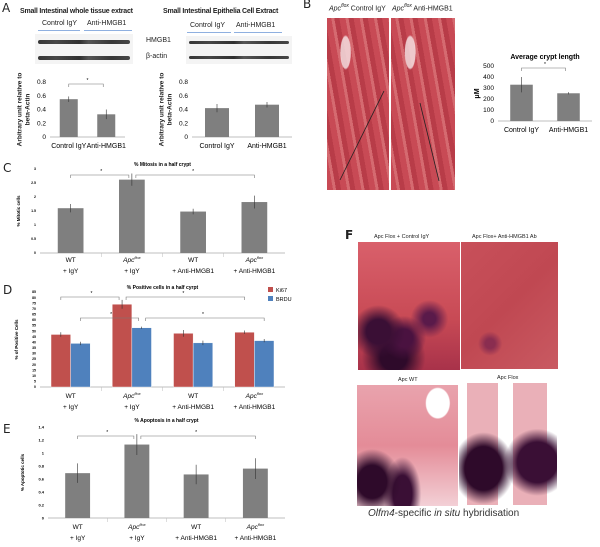 The height and width of the screenshot is (547, 600). Describe the element at coordinates (281, 291) in the screenshot. I see `legend-label: Ki67` at that location.